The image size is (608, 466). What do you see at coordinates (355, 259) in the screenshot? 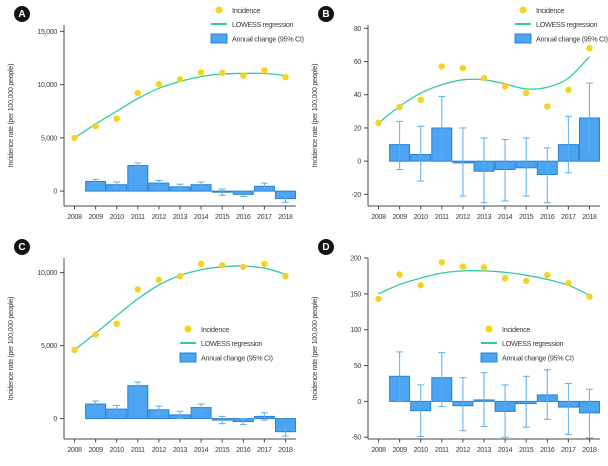
I see `y-tick-label: 200` at bounding box center [355, 259].